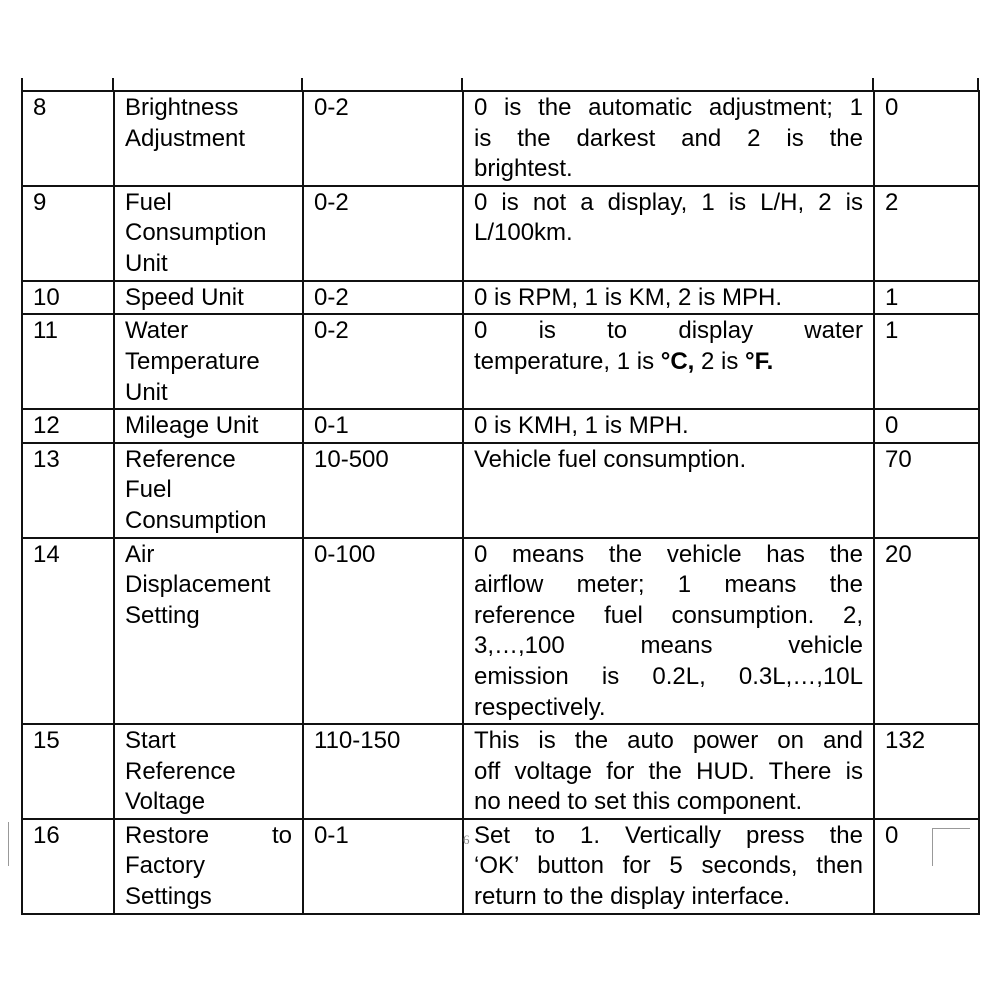  I want to click on cell-line: 20, so click(898, 554).